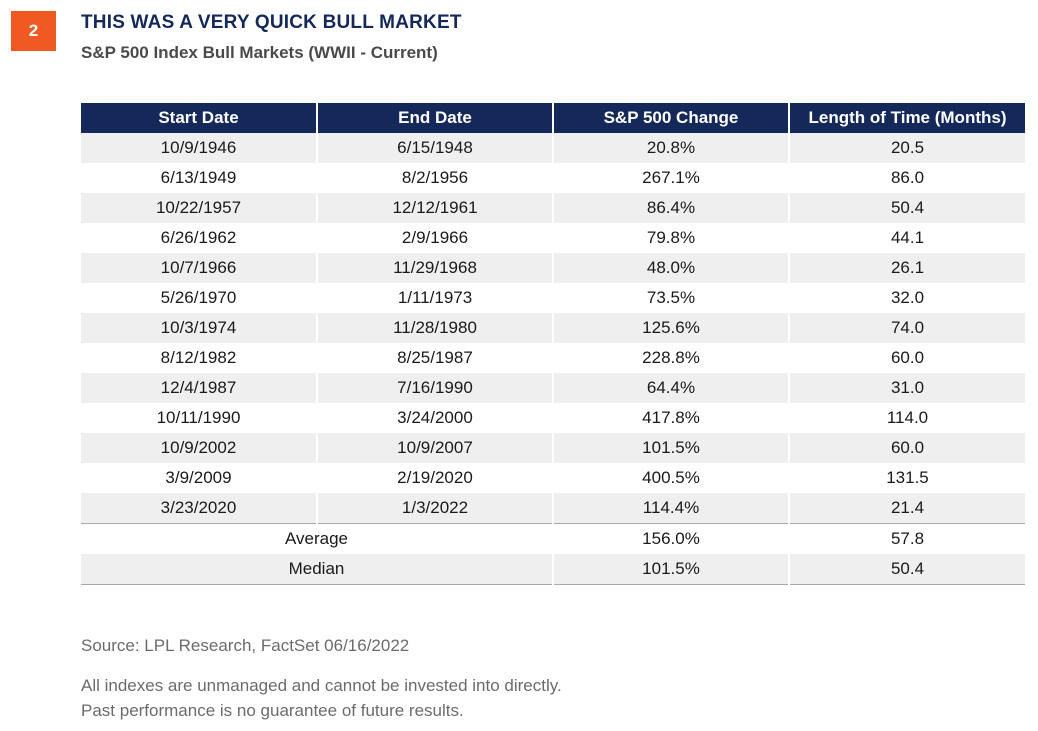  Describe the element at coordinates (199, 508) in the screenshot. I see `start-date-cell: 3/23/2020` at that location.